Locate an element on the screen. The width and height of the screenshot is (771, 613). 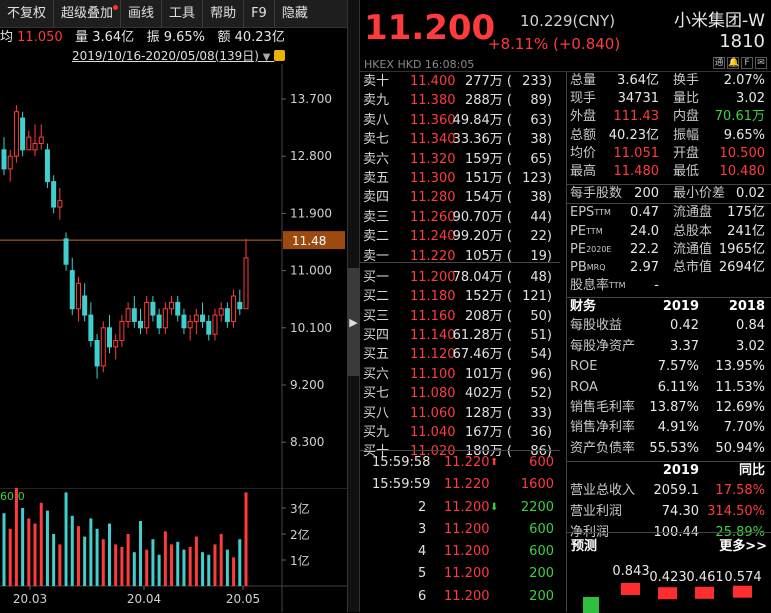
bid-volume: 208万 (50) is located at coordinates (508, 316).